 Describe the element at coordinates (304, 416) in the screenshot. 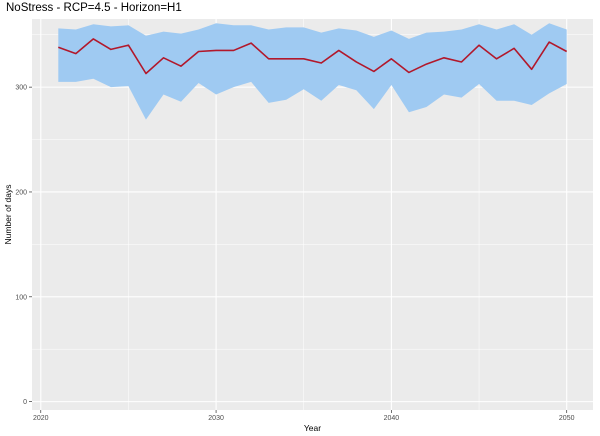

I see `x-axis-ticks: 2020 2030 2040 2050` at that location.